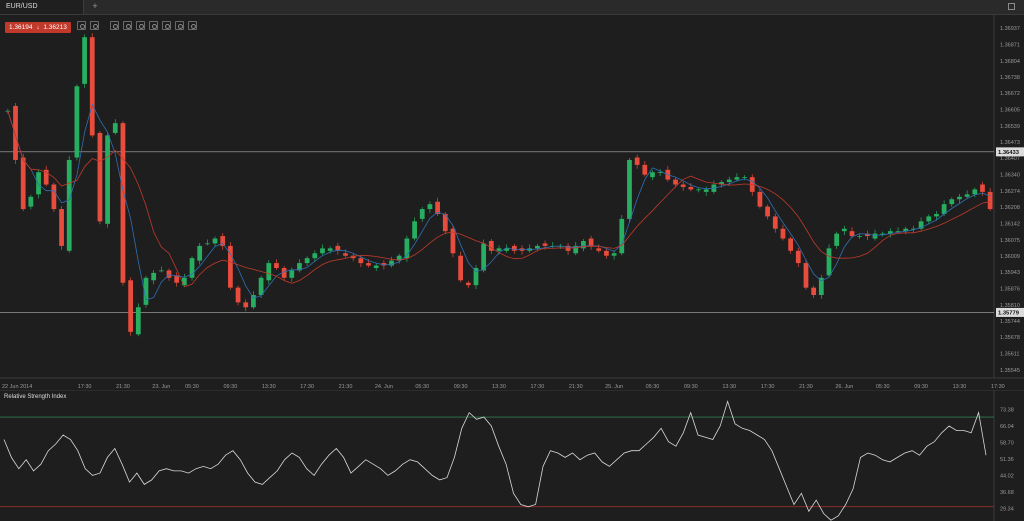 This screenshot has height=521, width=1024. What do you see at coordinates (55, 27) in the screenshot?
I see `ask-price: 1.36213` at bounding box center [55, 27].